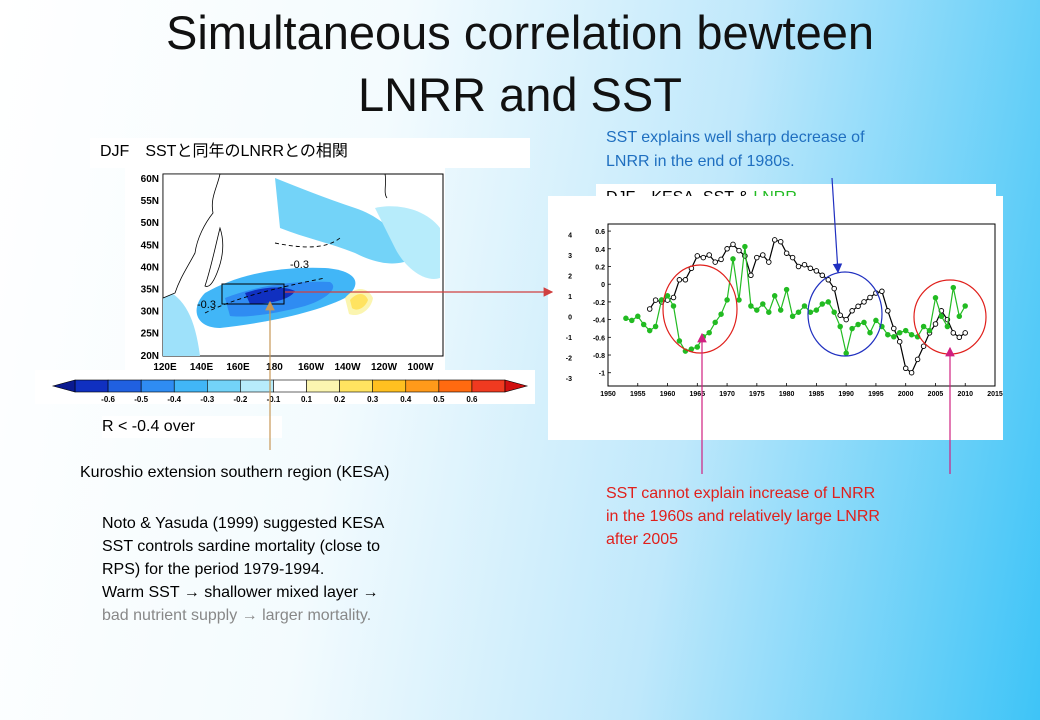 This screenshot has height=720, width=1040. Describe the element at coordinates (307, 399) in the screenshot. I see `colorbar-tick-label: 0.1` at that location.